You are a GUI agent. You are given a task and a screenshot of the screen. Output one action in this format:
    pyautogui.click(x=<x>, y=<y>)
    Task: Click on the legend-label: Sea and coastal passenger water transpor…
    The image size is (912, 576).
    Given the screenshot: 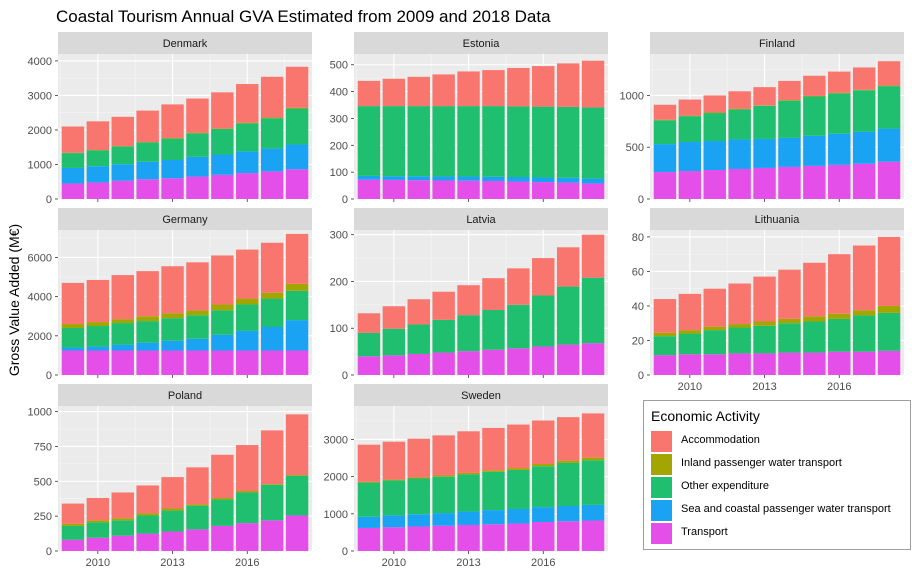 What is the action you would take?
    pyautogui.click(x=786, y=509)
    